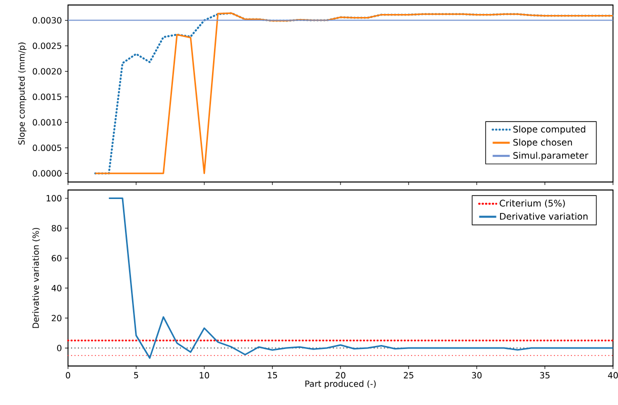 The height and width of the screenshot is (405, 618). What do you see at coordinates (57, 318) in the screenshot?
I see `y-tick-label: 20` at bounding box center [57, 318].